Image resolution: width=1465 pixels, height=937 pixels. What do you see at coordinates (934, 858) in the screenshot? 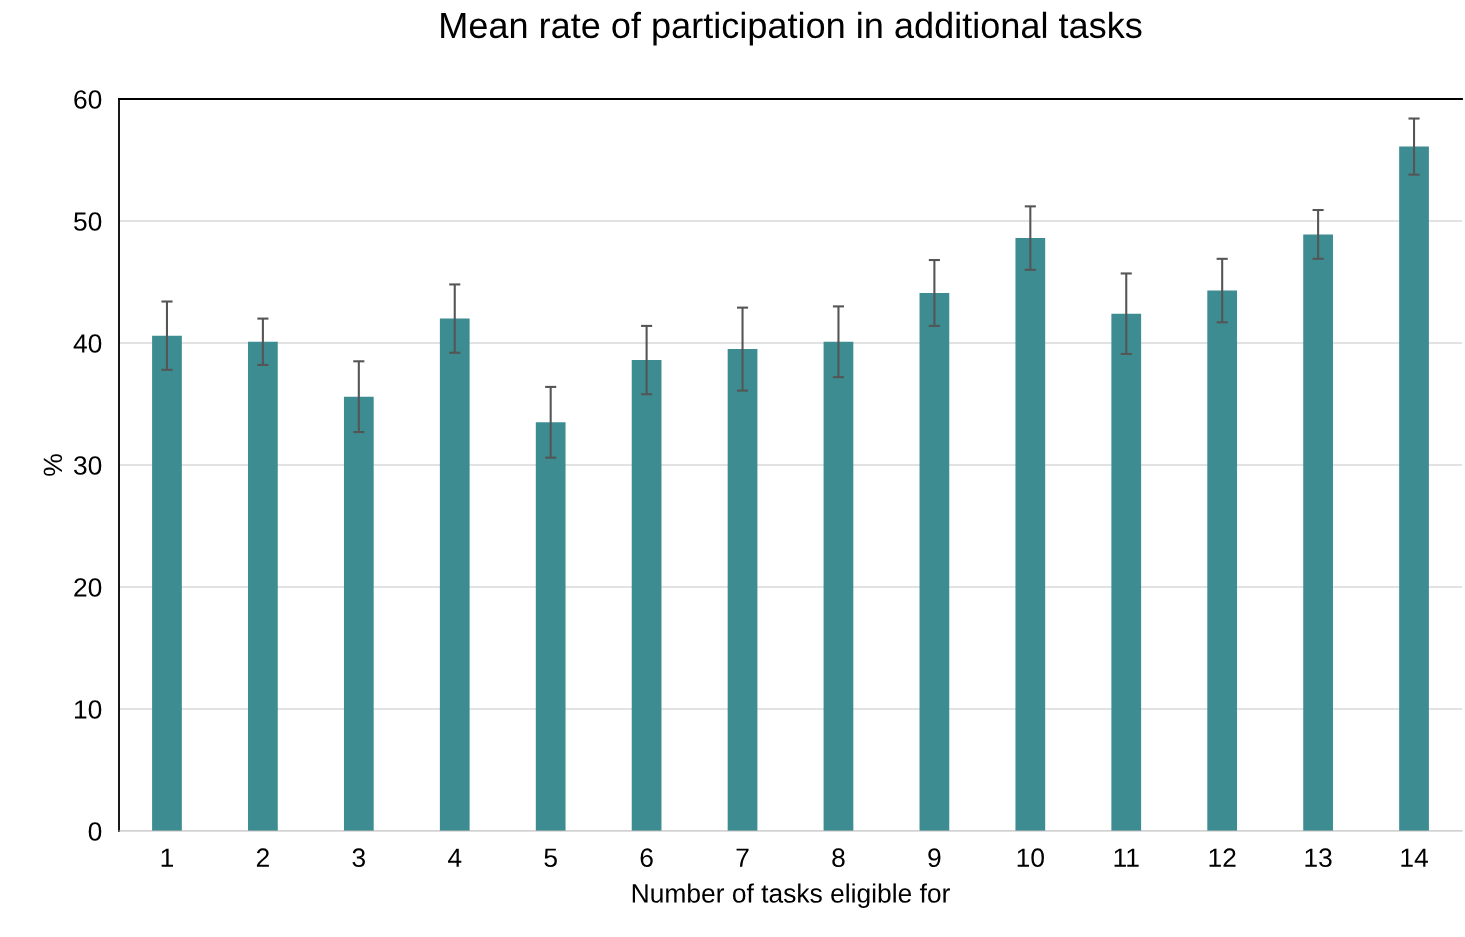
I see `x-tick-label: 9` at bounding box center [934, 858].